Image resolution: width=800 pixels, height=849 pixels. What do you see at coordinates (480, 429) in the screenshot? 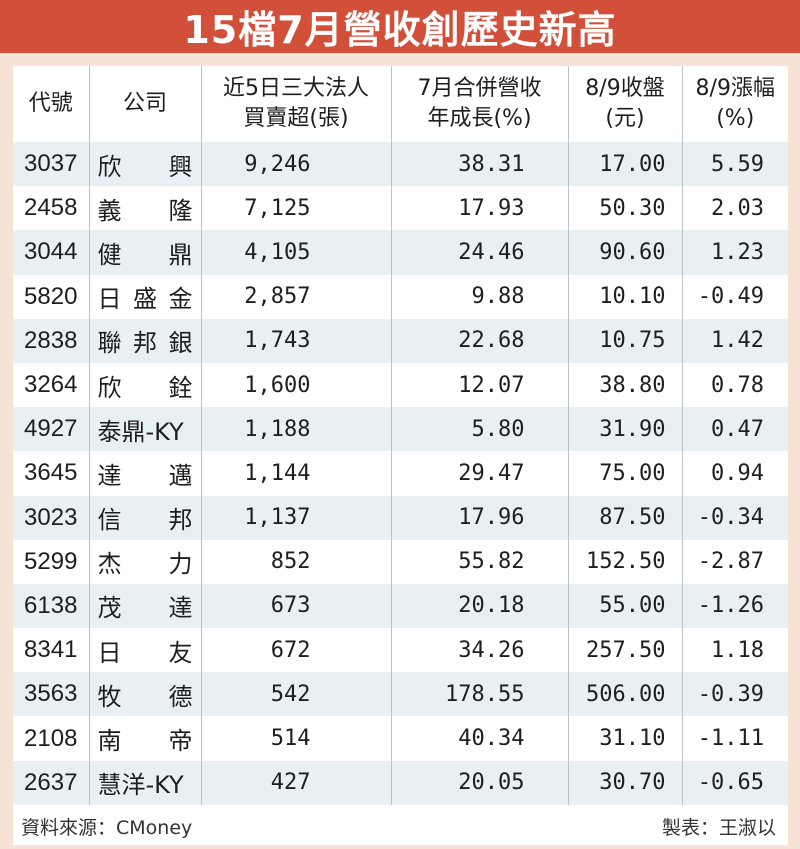
I see `revenue-yoy: 5.80` at bounding box center [480, 429].